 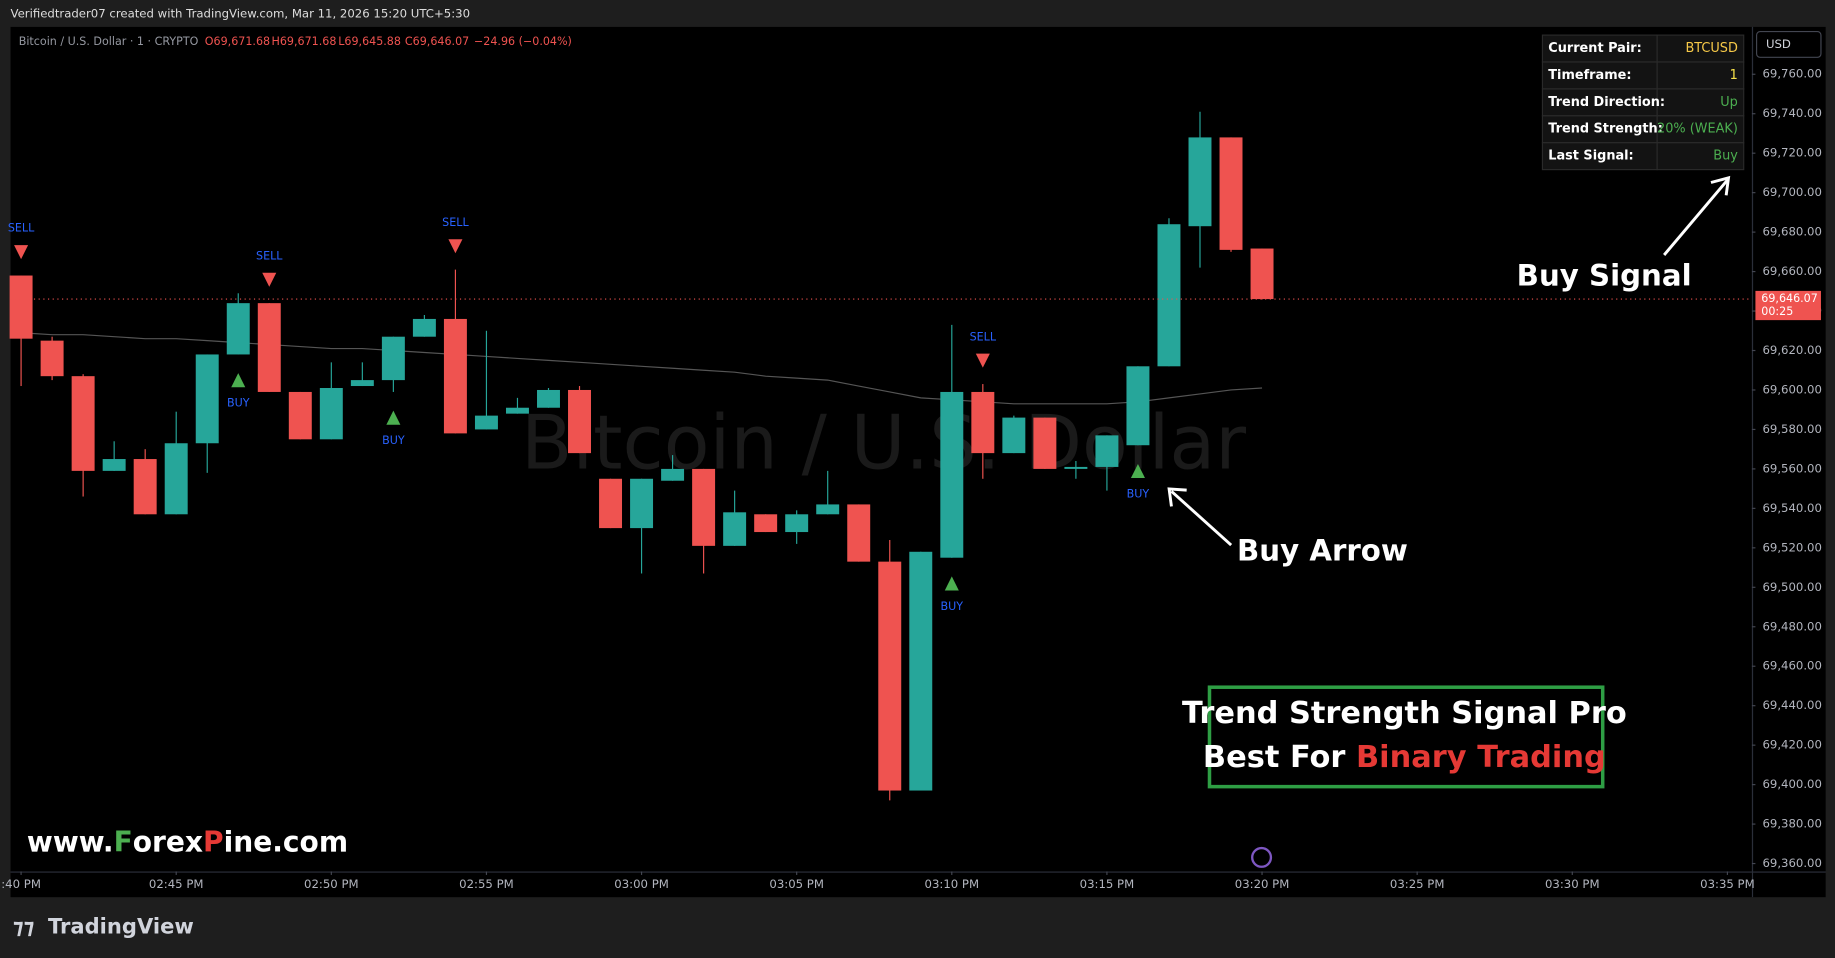 I want to click on currency-box, so click(x=1789, y=44).